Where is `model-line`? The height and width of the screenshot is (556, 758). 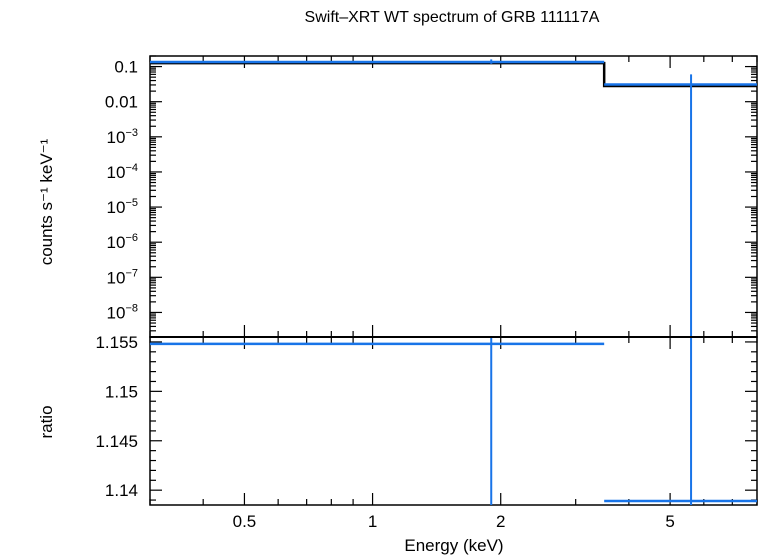
model-line is located at coordinates (453, 74).